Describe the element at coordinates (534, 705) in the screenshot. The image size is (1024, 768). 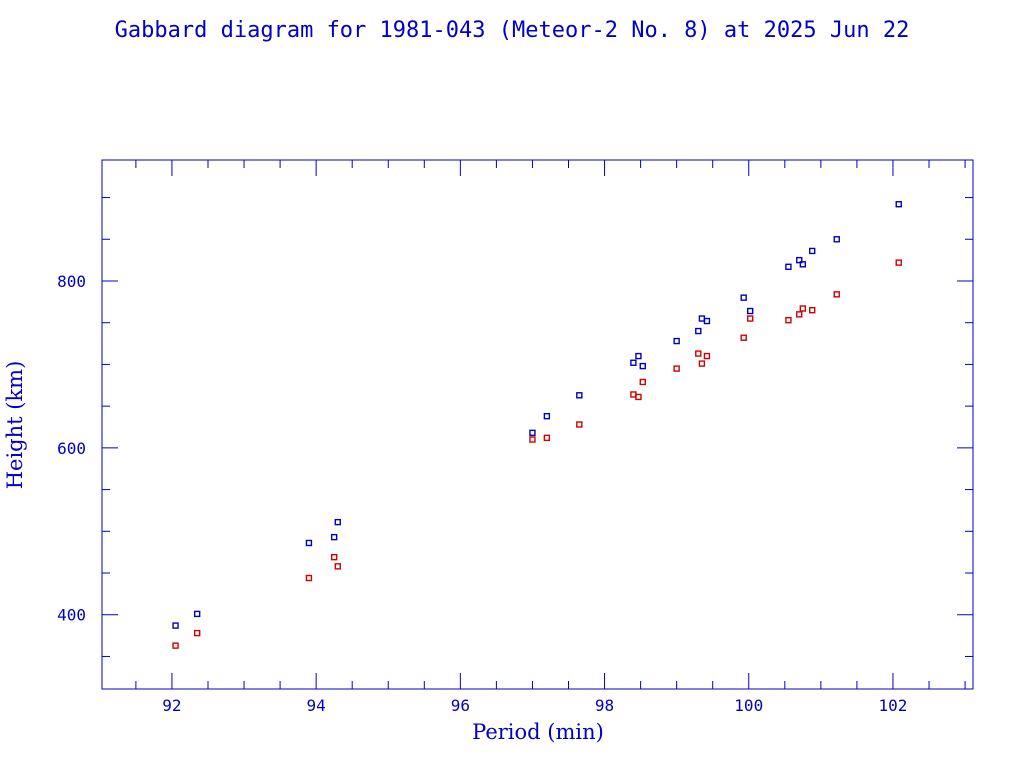
I see `x-tick-labels: 92 94 96 98 100 102` at that location.